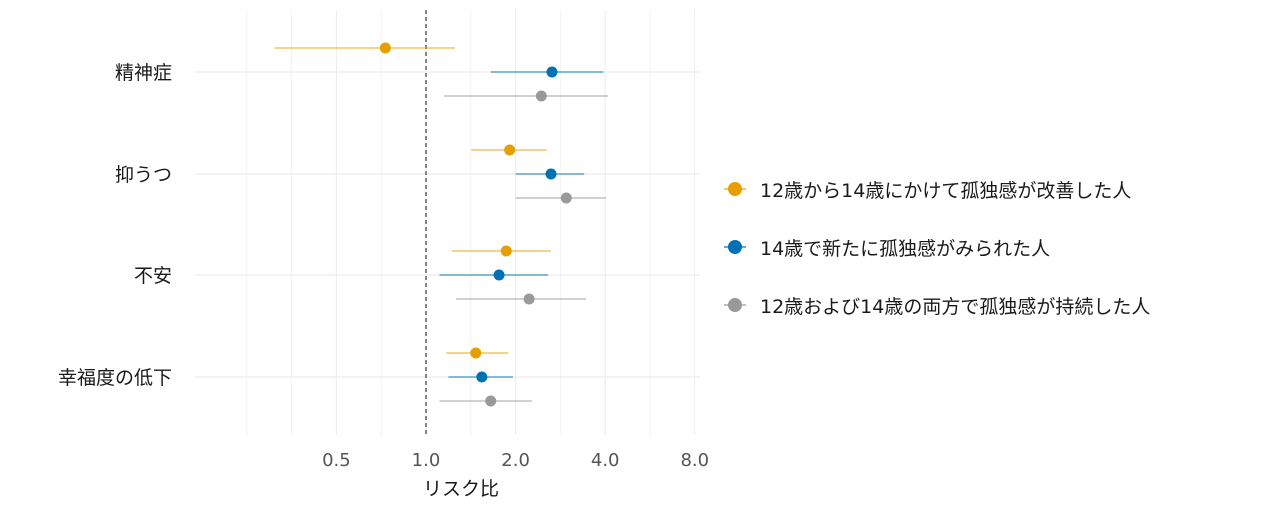  What do you see at coordinates (143, 73) in the screenshot?
I see `y-tick-label: 精神症` at bounding box center [143, 73].